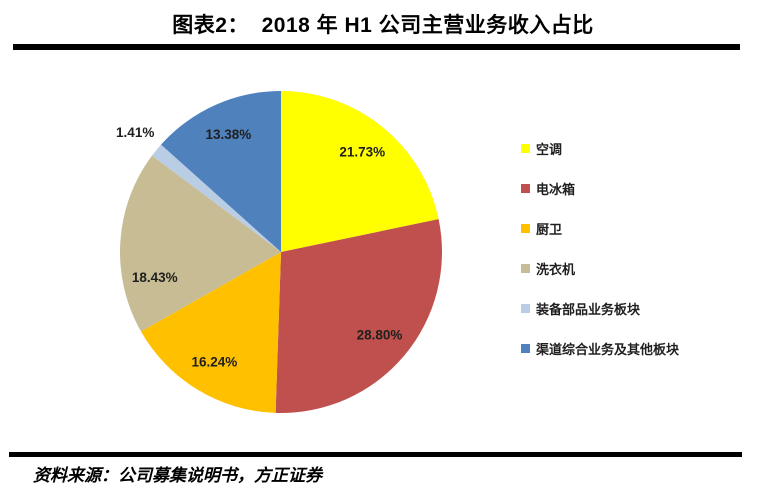  I want to click on legend-item-kitchen-bath: 厨卫, so click(600, 229).